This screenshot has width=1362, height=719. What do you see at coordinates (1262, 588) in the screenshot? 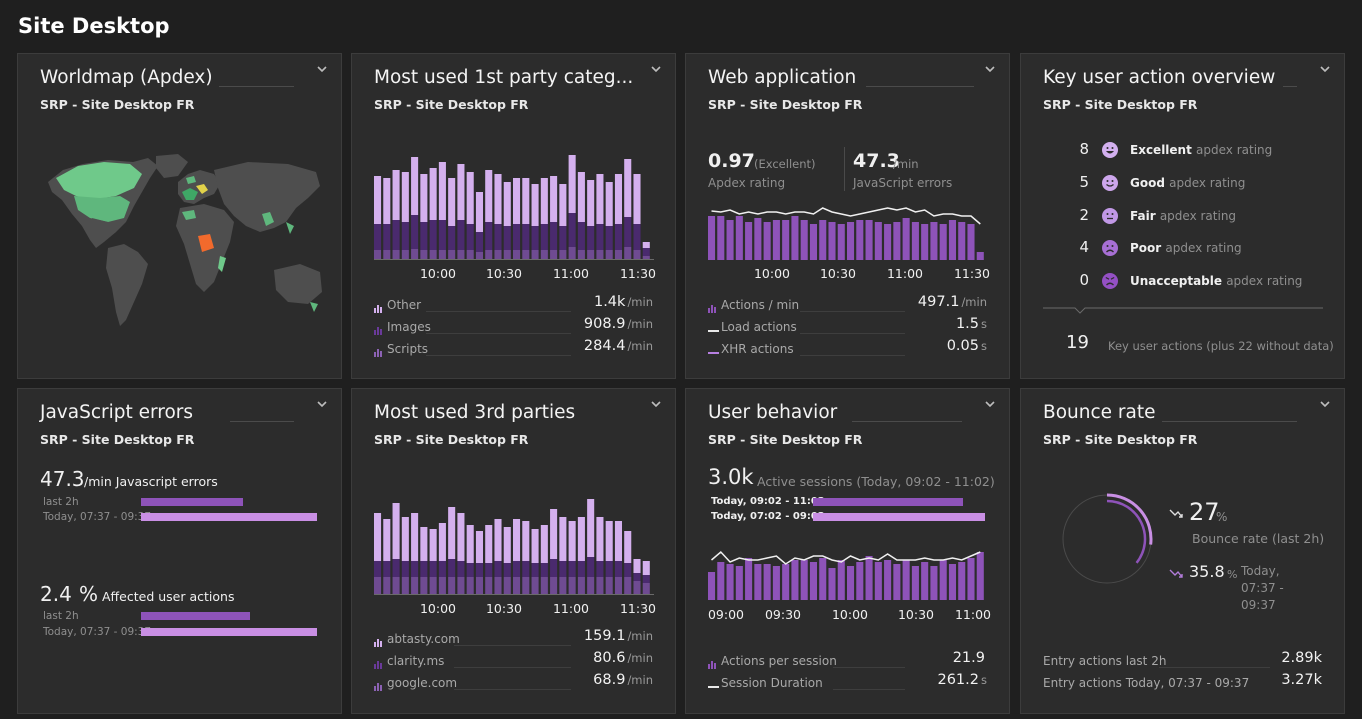
I see `bounce-today-label: 07:37 -` at bounding box center [1262, 588].